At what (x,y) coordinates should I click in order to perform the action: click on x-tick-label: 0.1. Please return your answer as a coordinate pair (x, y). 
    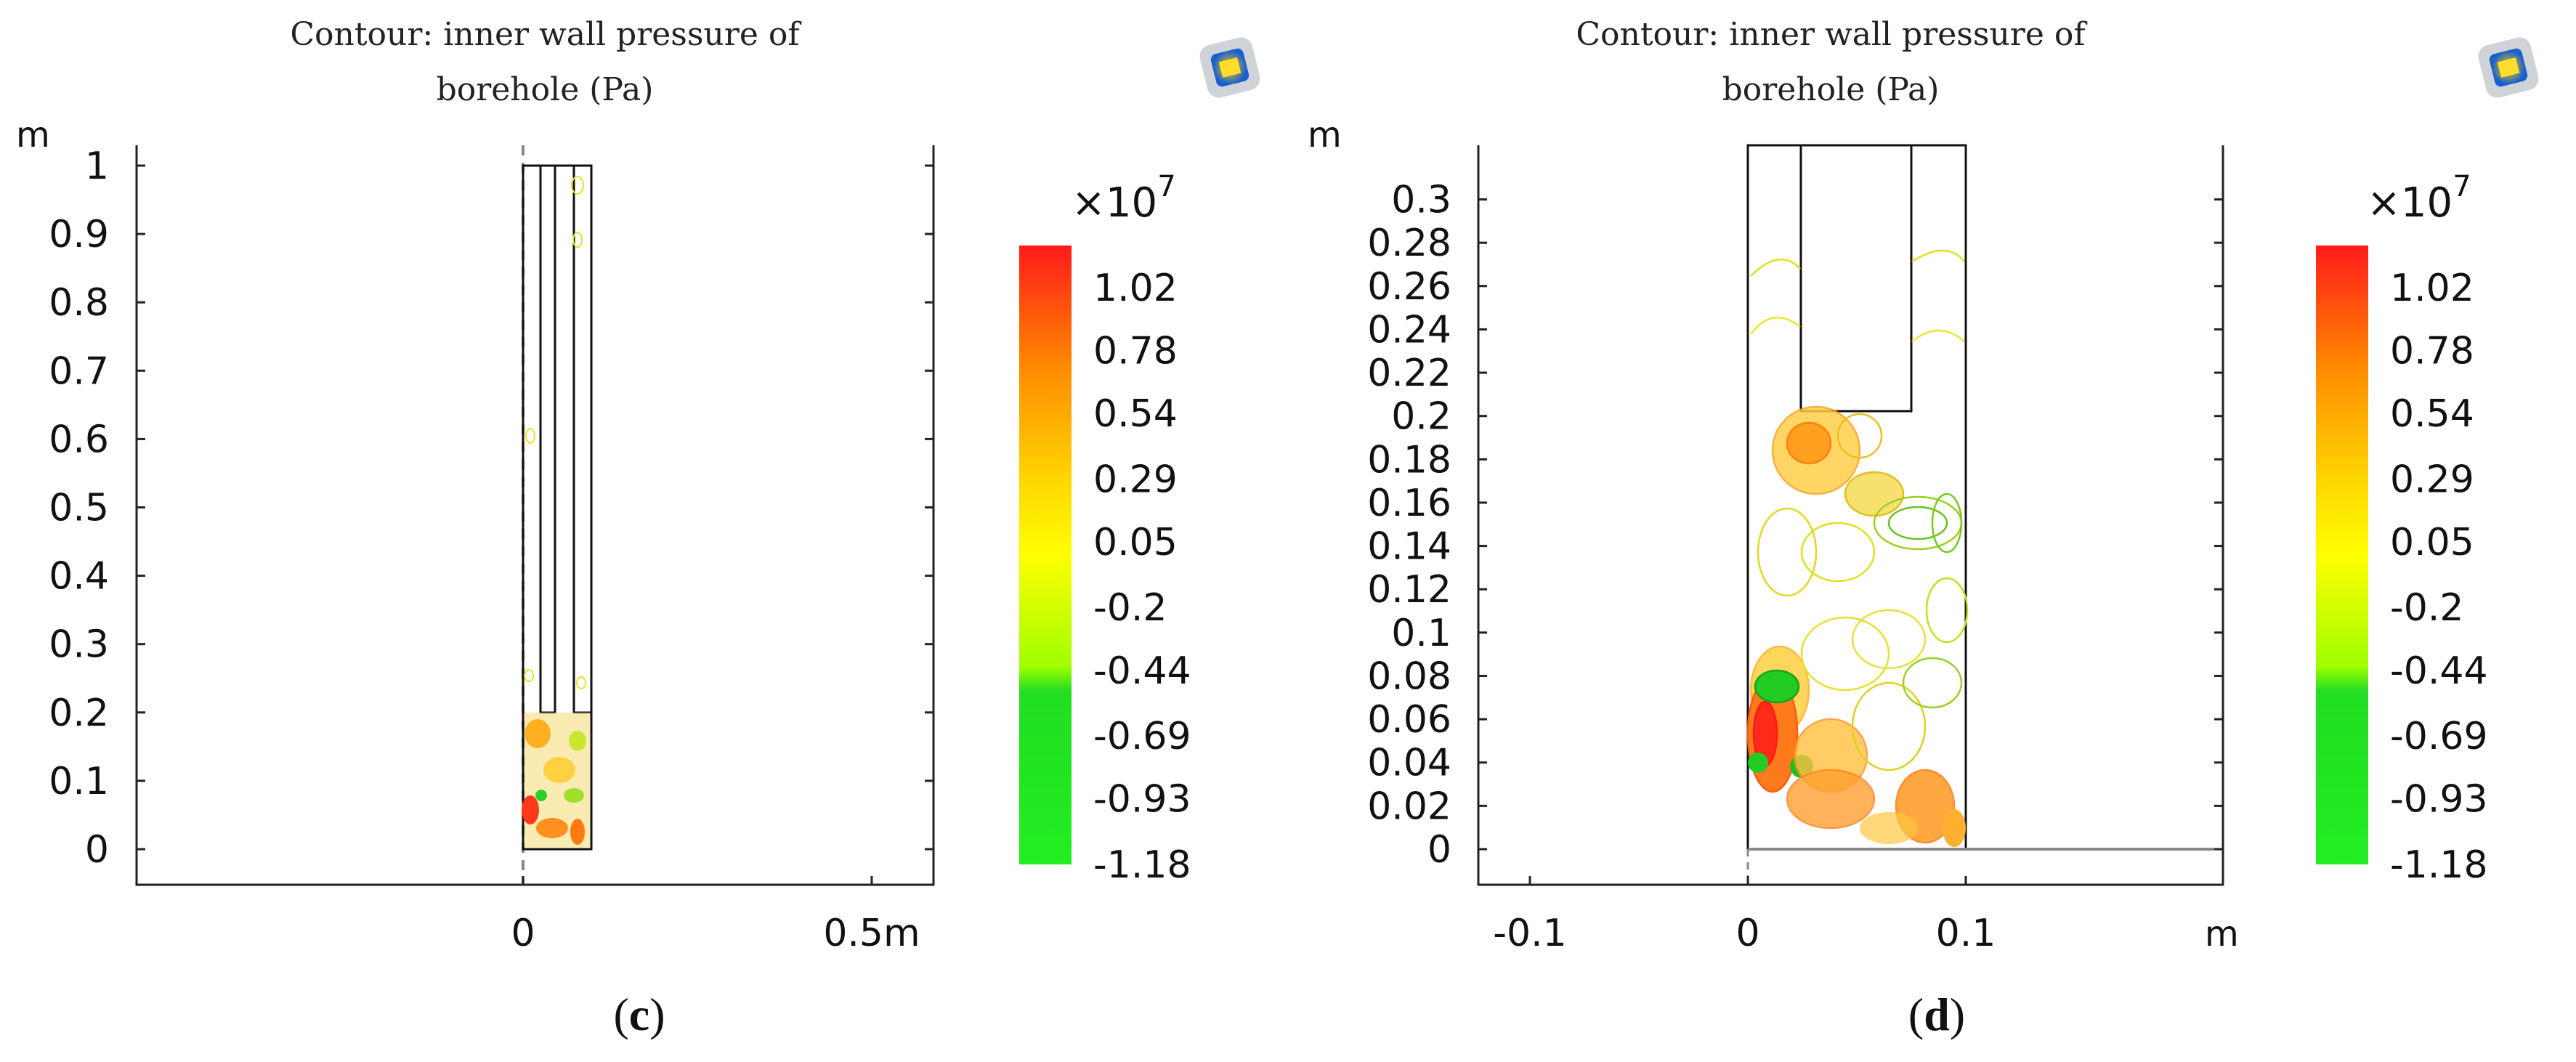
    Looking at the image, I should click on (1966, 933).